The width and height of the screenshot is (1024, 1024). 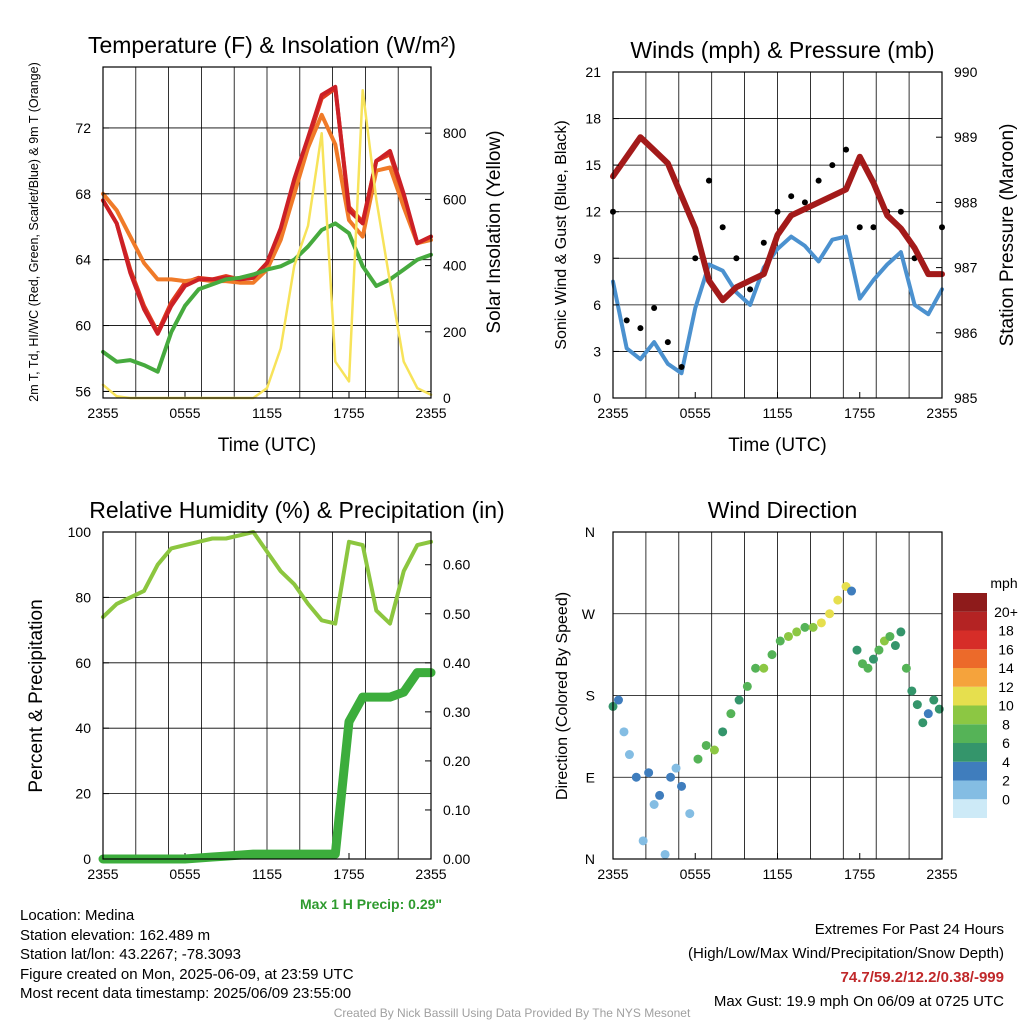 I want to click on colorbar-label: 14, so click(x=1006, y=668).